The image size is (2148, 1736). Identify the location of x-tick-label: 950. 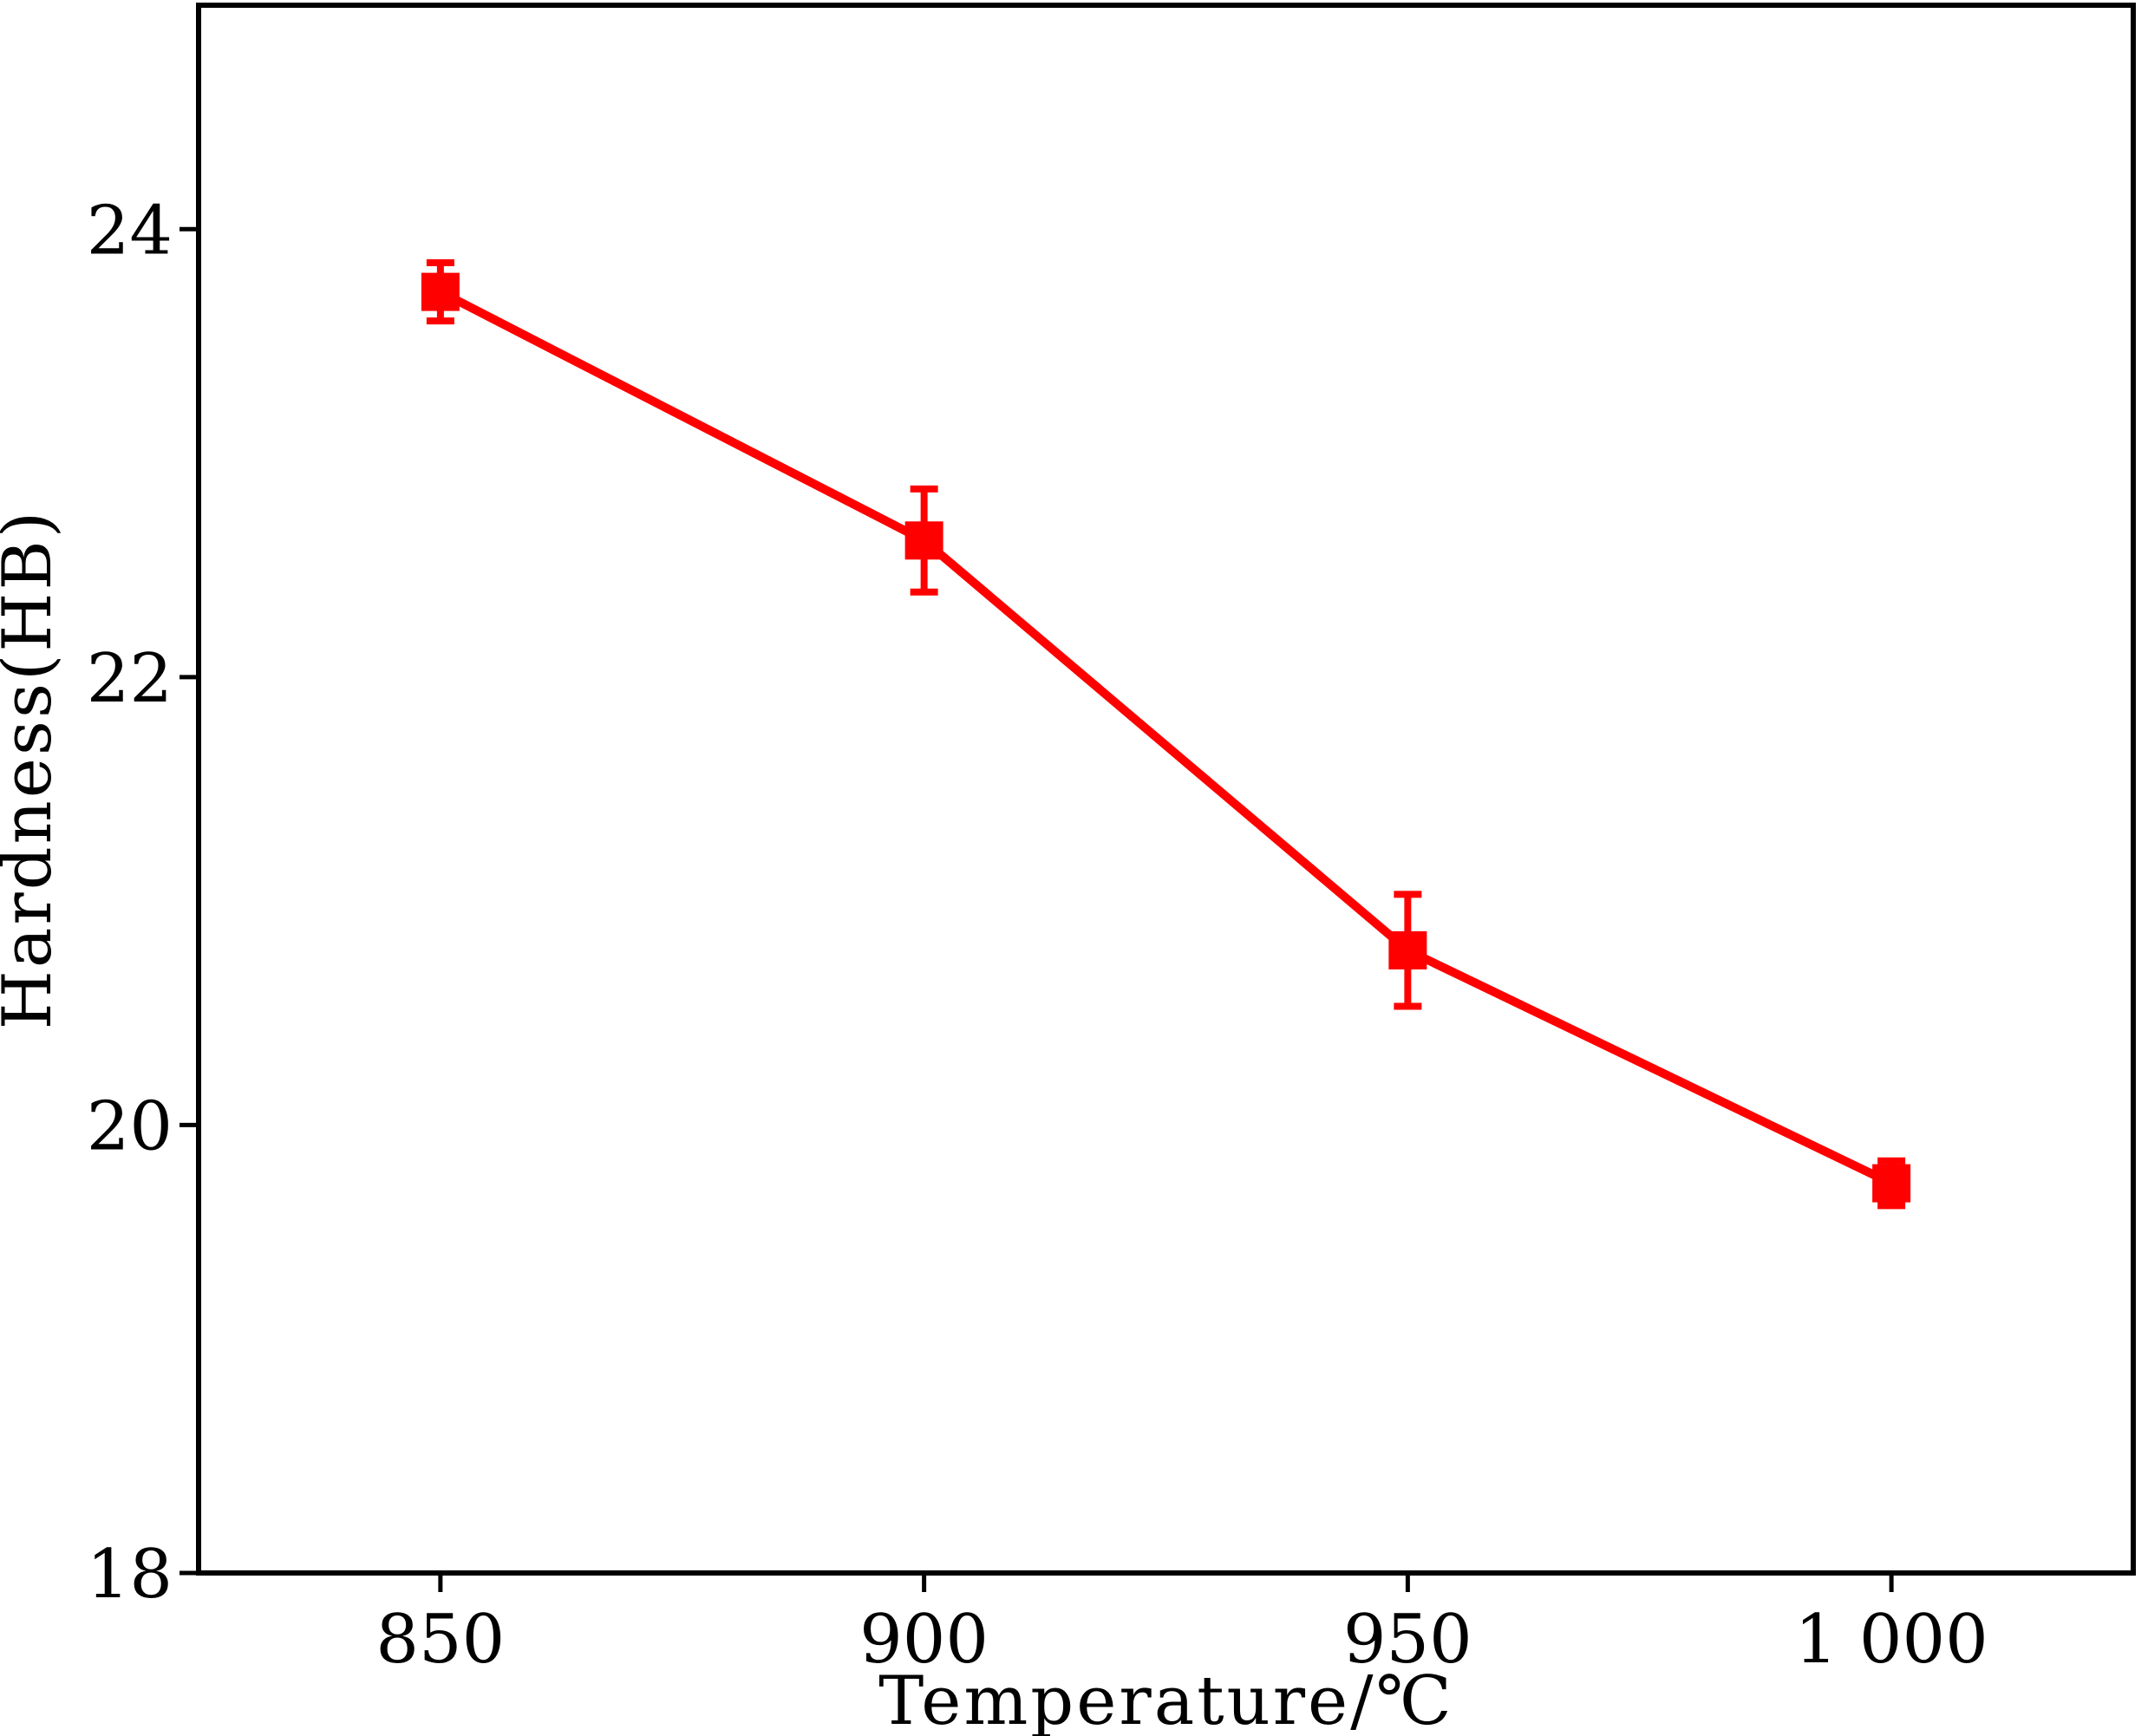
(1408, 1640).